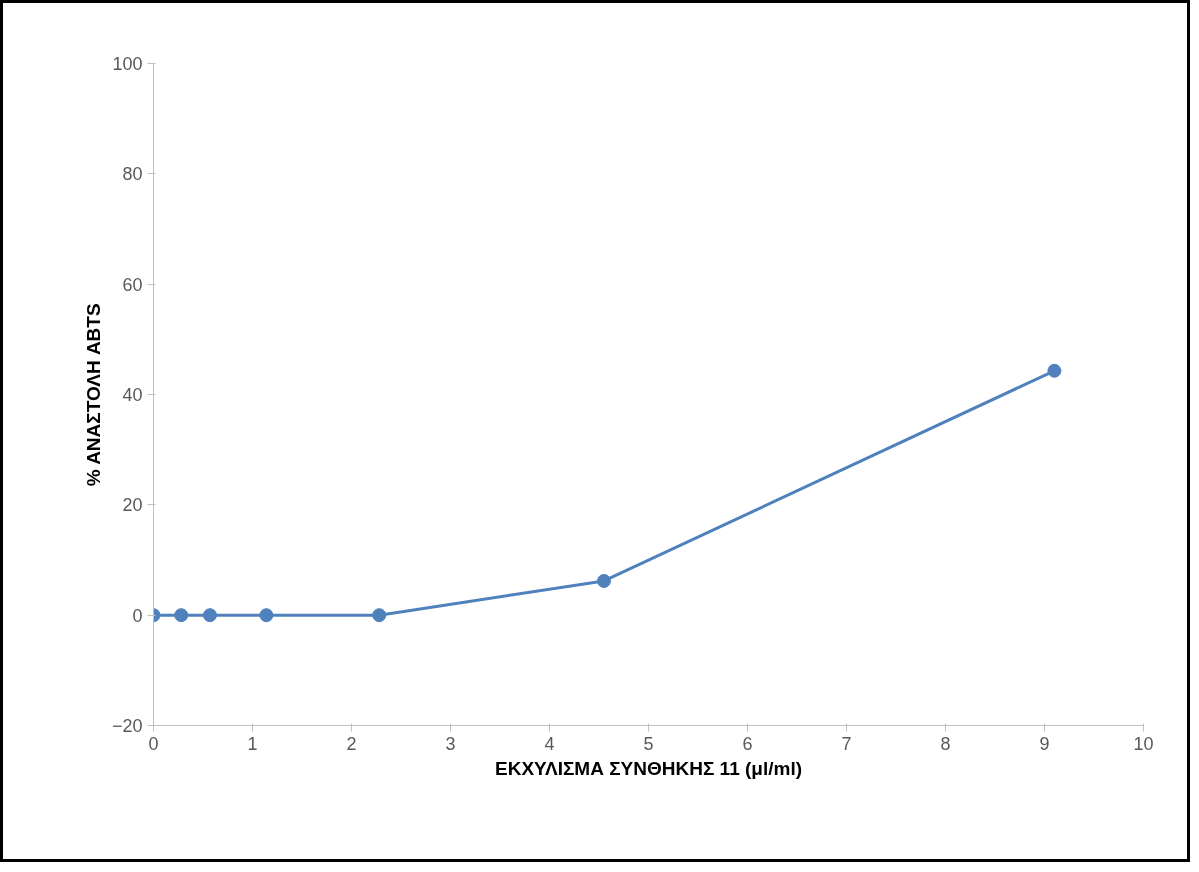  I want to click on x-tick-label: 3, so click(450, 743).